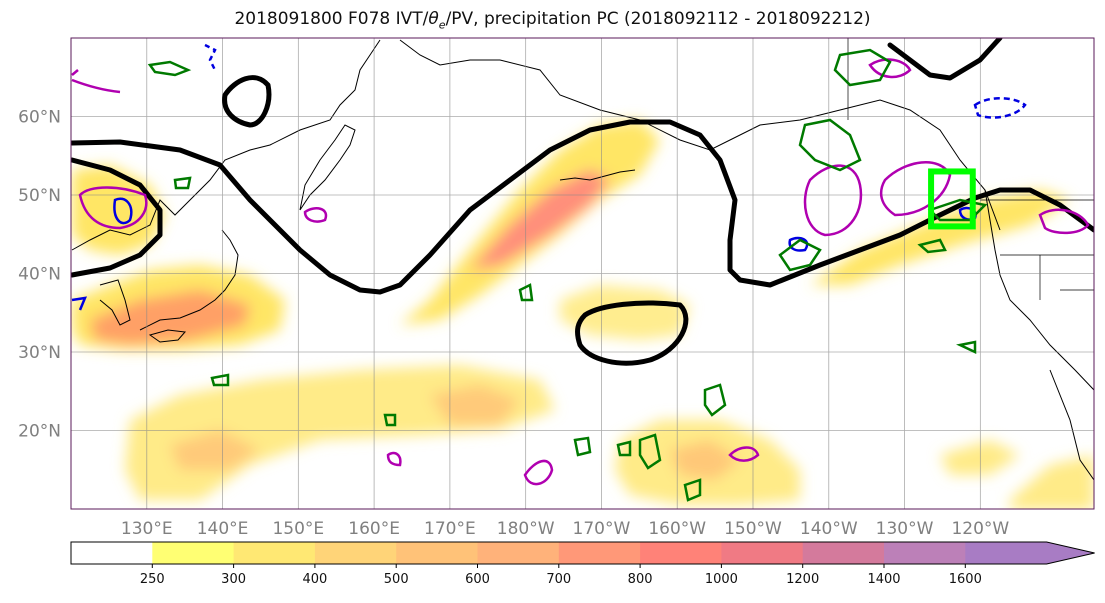 This screenshot has width=1105, height=603. I want to click on colorbar-tick-label: 250, so click(152, 579).